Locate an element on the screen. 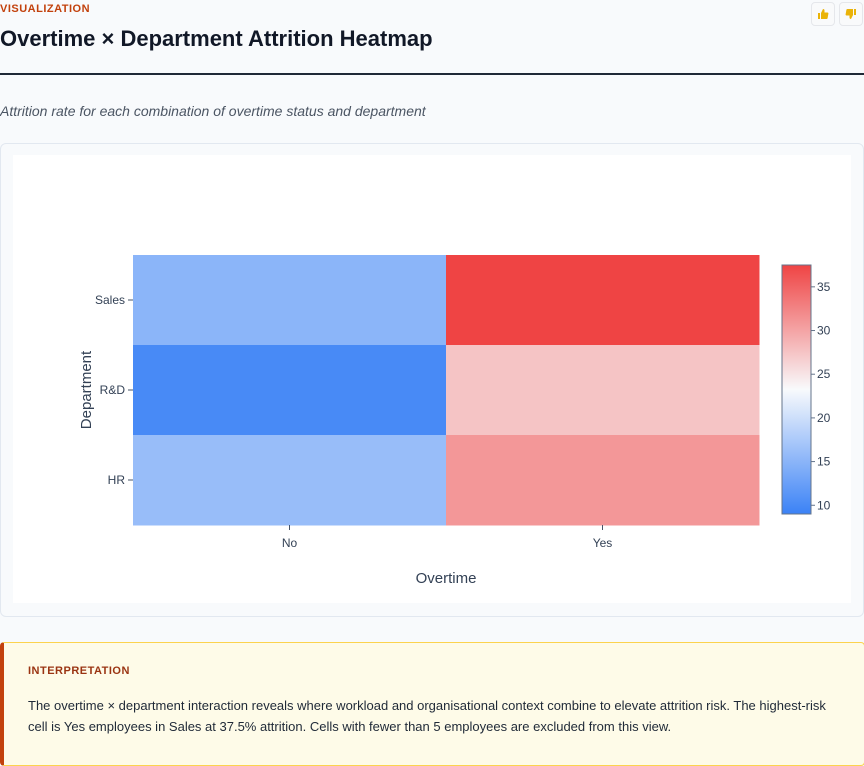 The image size is (864, 766). y-tick-label: Sales is located at coordinates (110, 300).